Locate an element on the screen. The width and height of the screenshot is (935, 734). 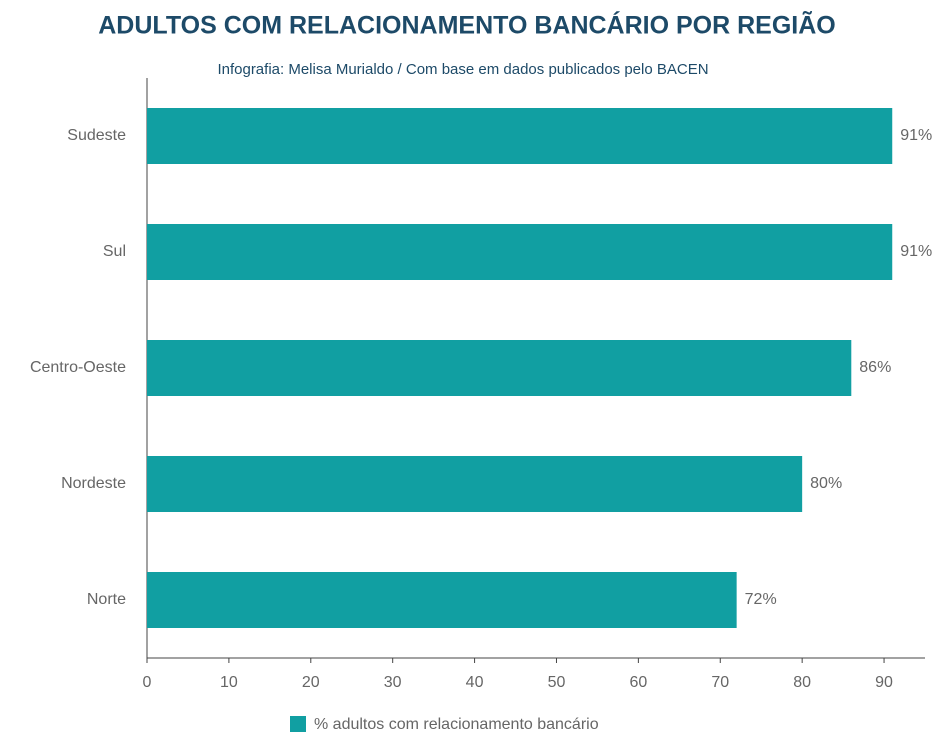
y-tick-label: Nordeste is located at coordinates (93, 483).